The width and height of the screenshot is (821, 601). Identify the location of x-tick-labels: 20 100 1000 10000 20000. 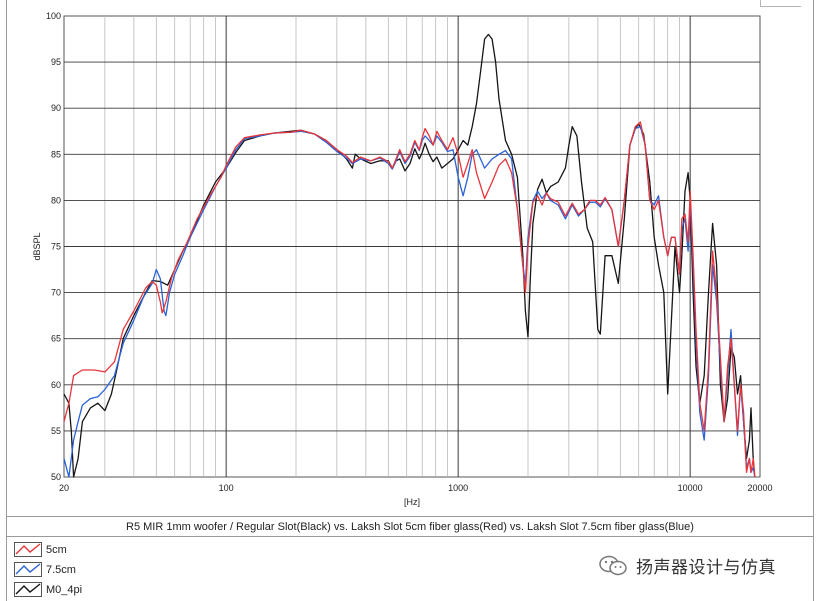
(416, 488).